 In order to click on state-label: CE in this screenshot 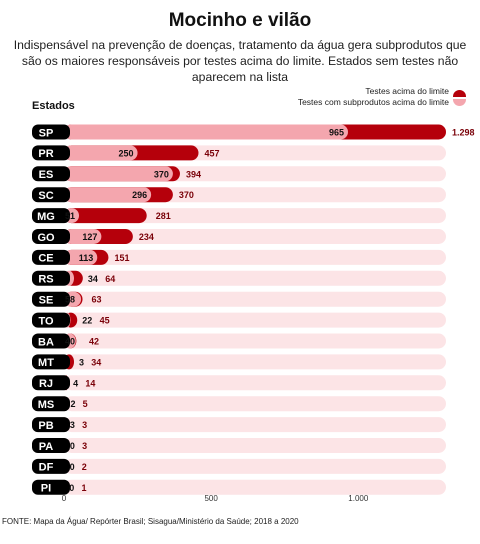, I will do `click(45, 259)`.